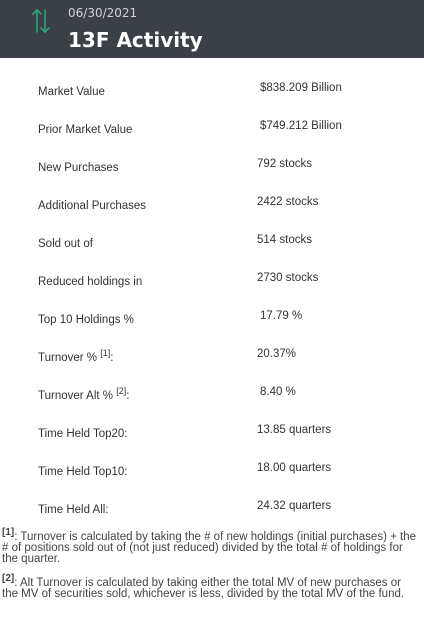  What do you see at coordinates (212, 279) in the screenshot?
I see `table-row: Reduced holdings in 2730 stocks` at bounding box center [212, 279].